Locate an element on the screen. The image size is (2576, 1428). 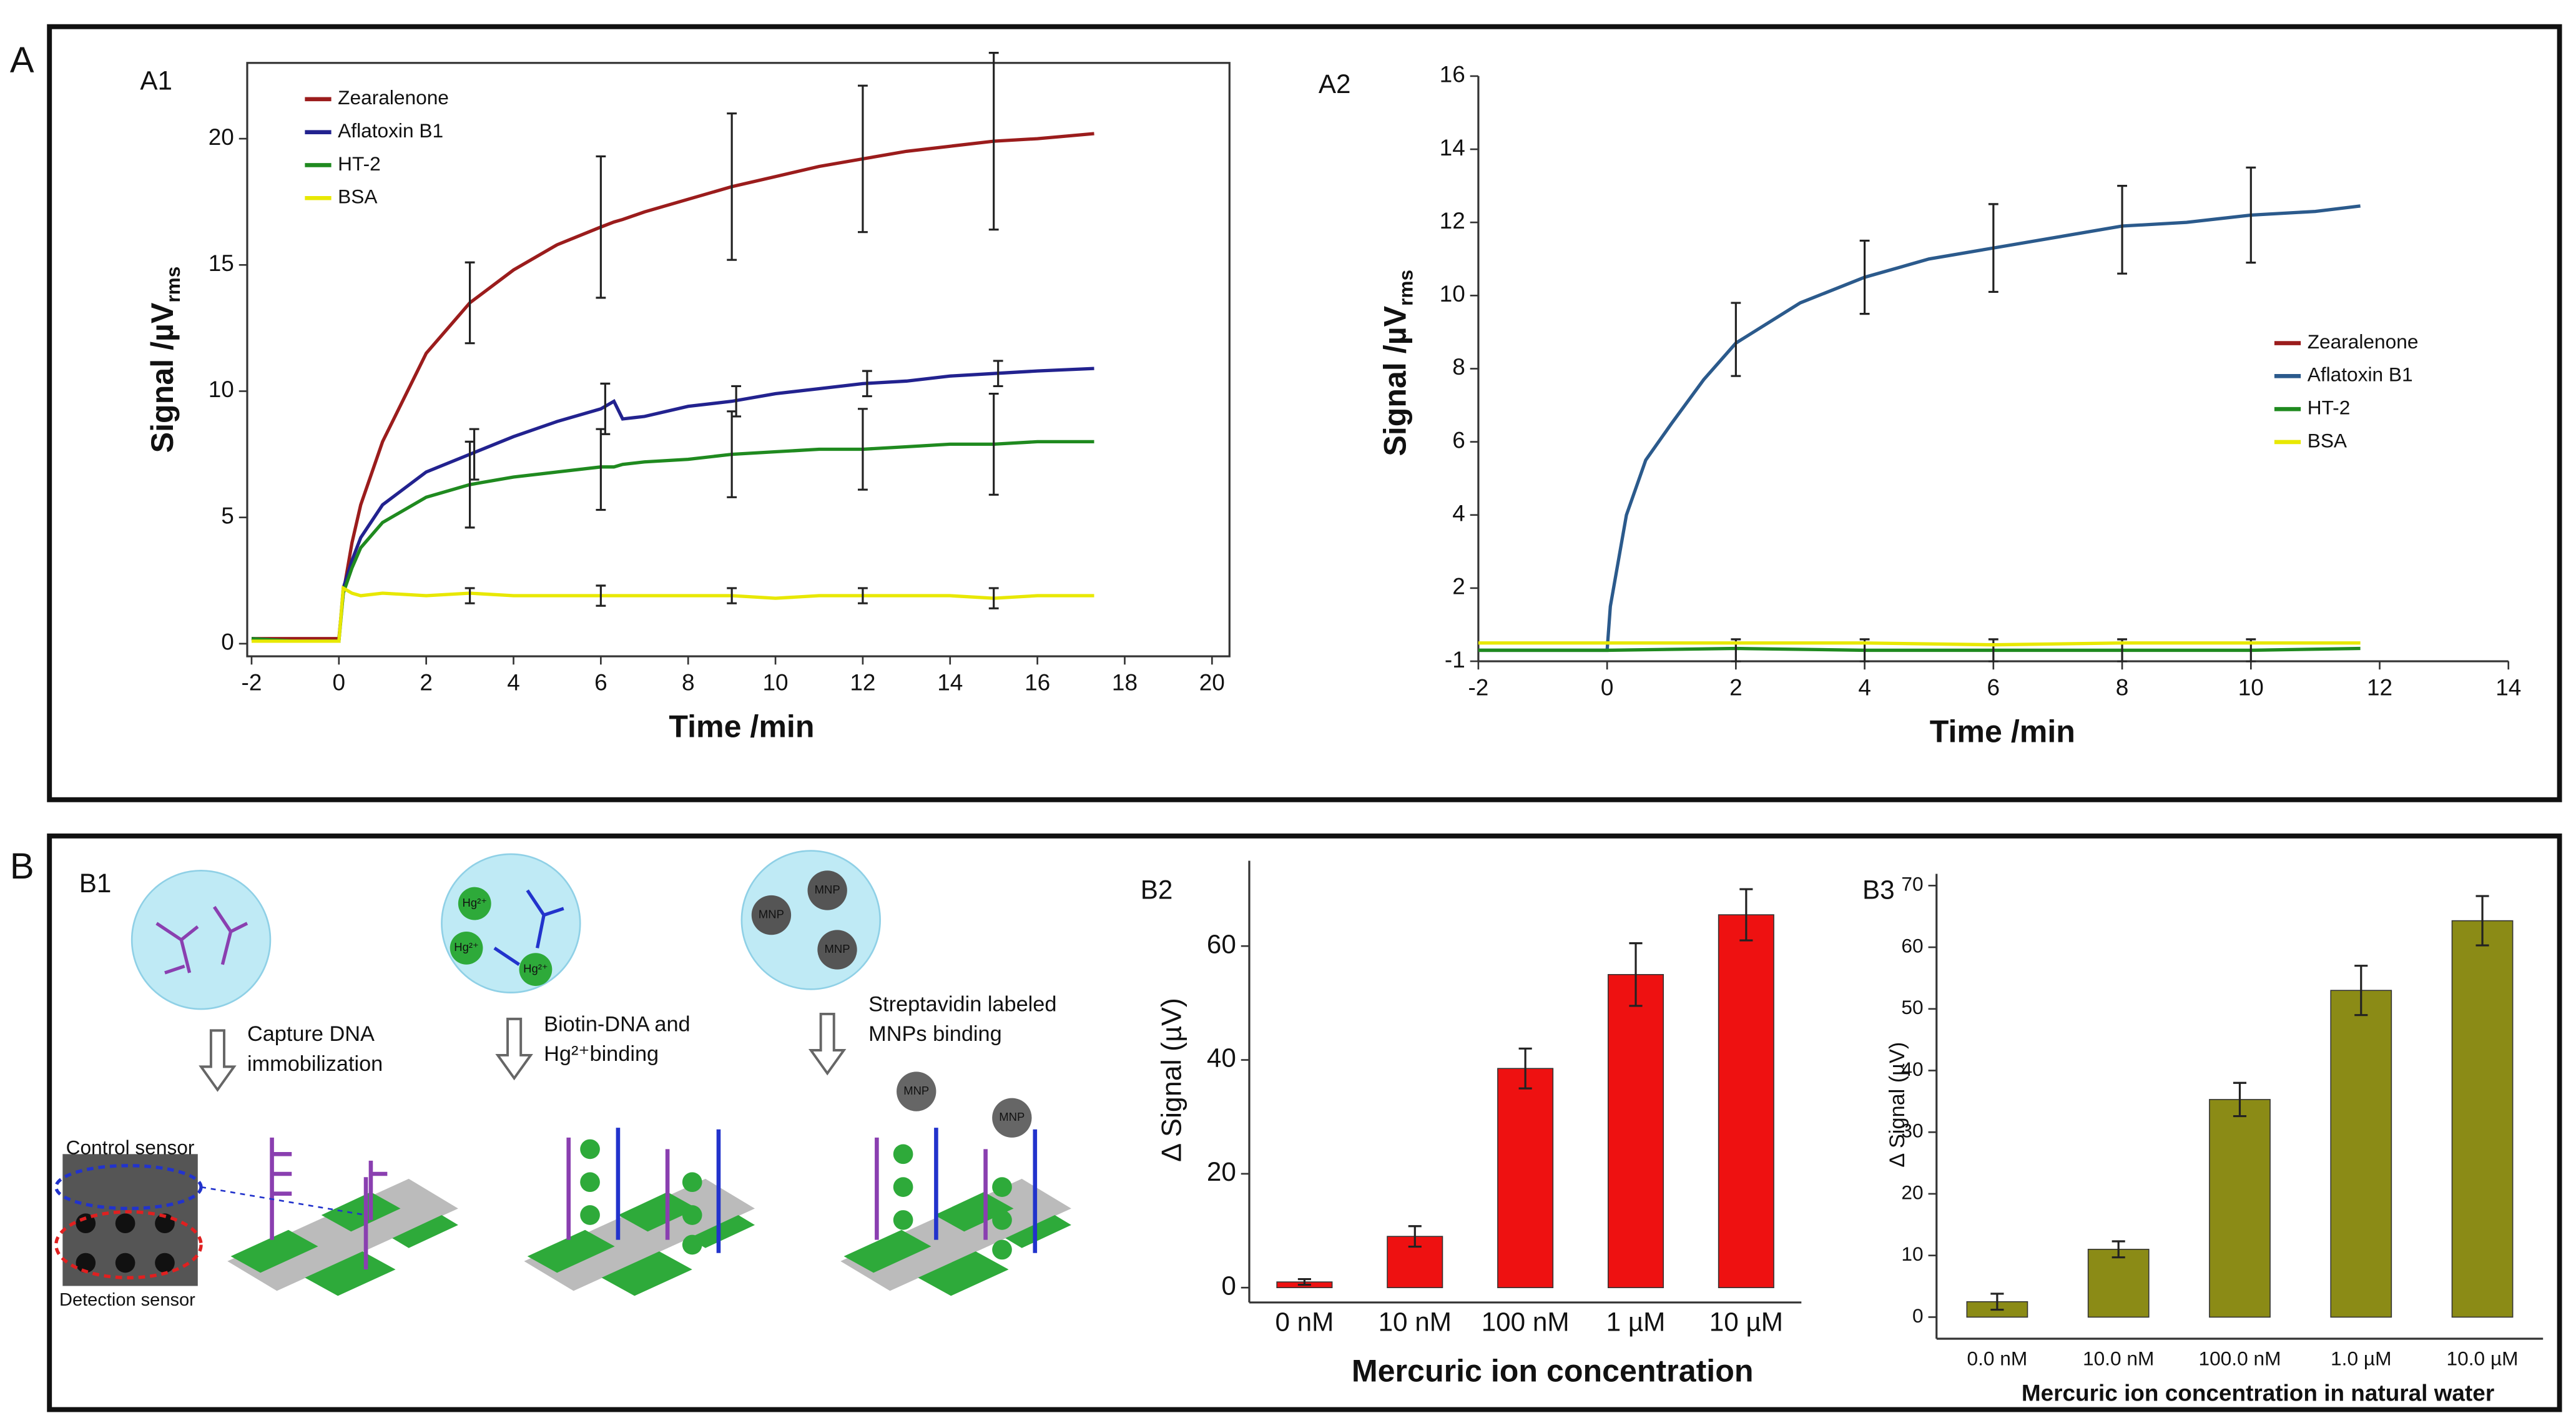
y-tick-label: 2 is located at coordinates (1458, 586).